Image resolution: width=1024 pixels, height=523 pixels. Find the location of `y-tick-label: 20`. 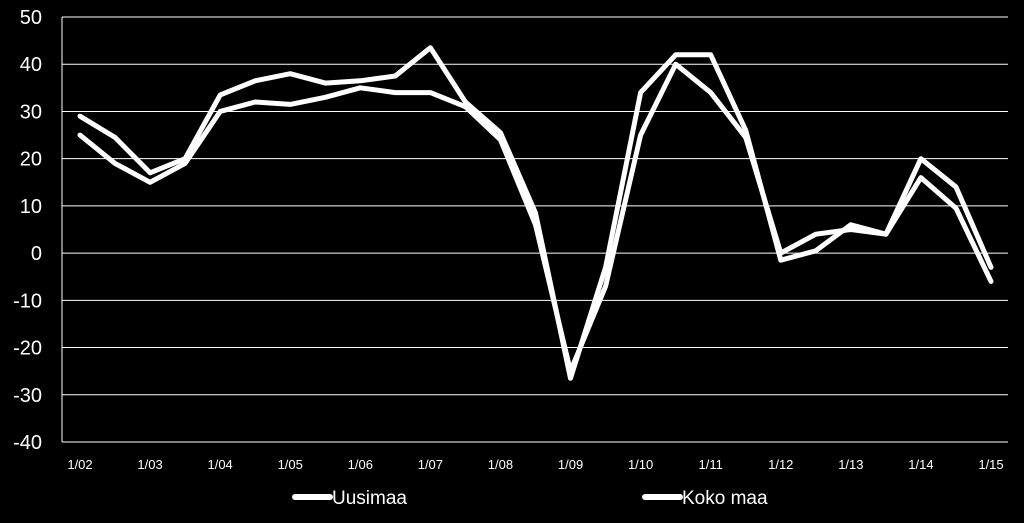

y-tick-label: 20 is located at coordinates (31, 160).